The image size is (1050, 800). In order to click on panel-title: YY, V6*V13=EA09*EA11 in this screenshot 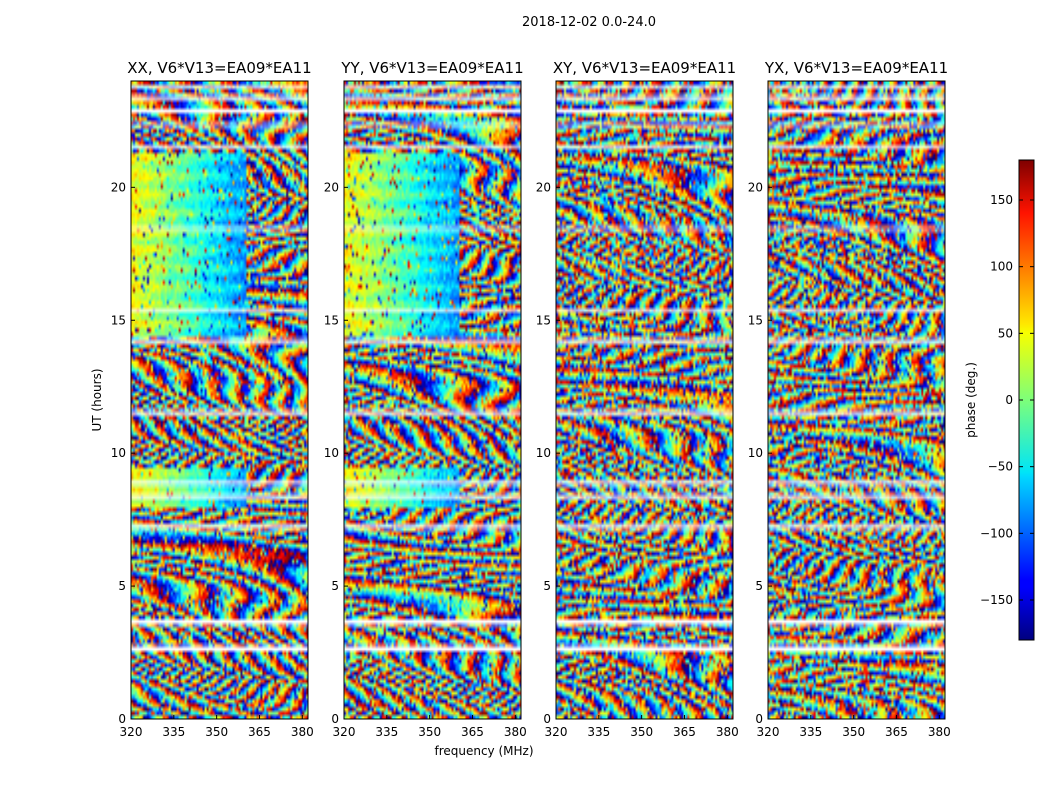, I will do `click(431, 68)`.